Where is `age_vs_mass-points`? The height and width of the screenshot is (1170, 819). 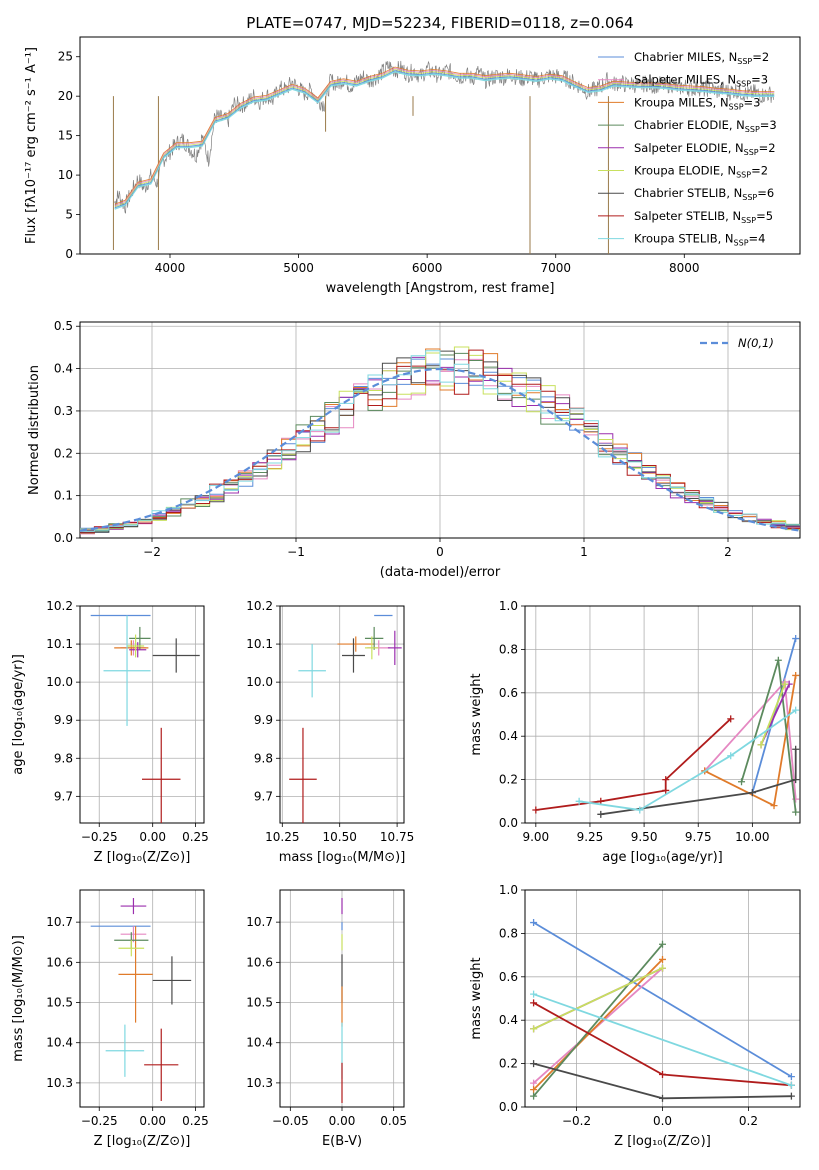
age_vs_mass-points is located at coordinates (345, 718).